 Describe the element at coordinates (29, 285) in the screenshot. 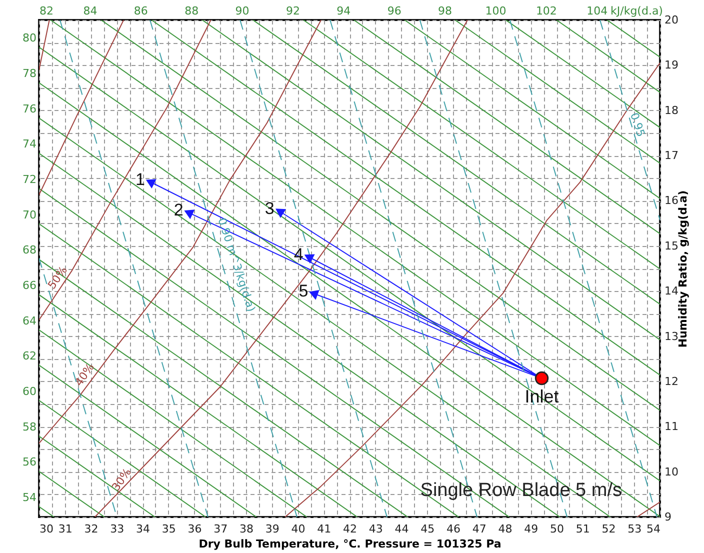

I see `y-tick-label: 66` at that location.